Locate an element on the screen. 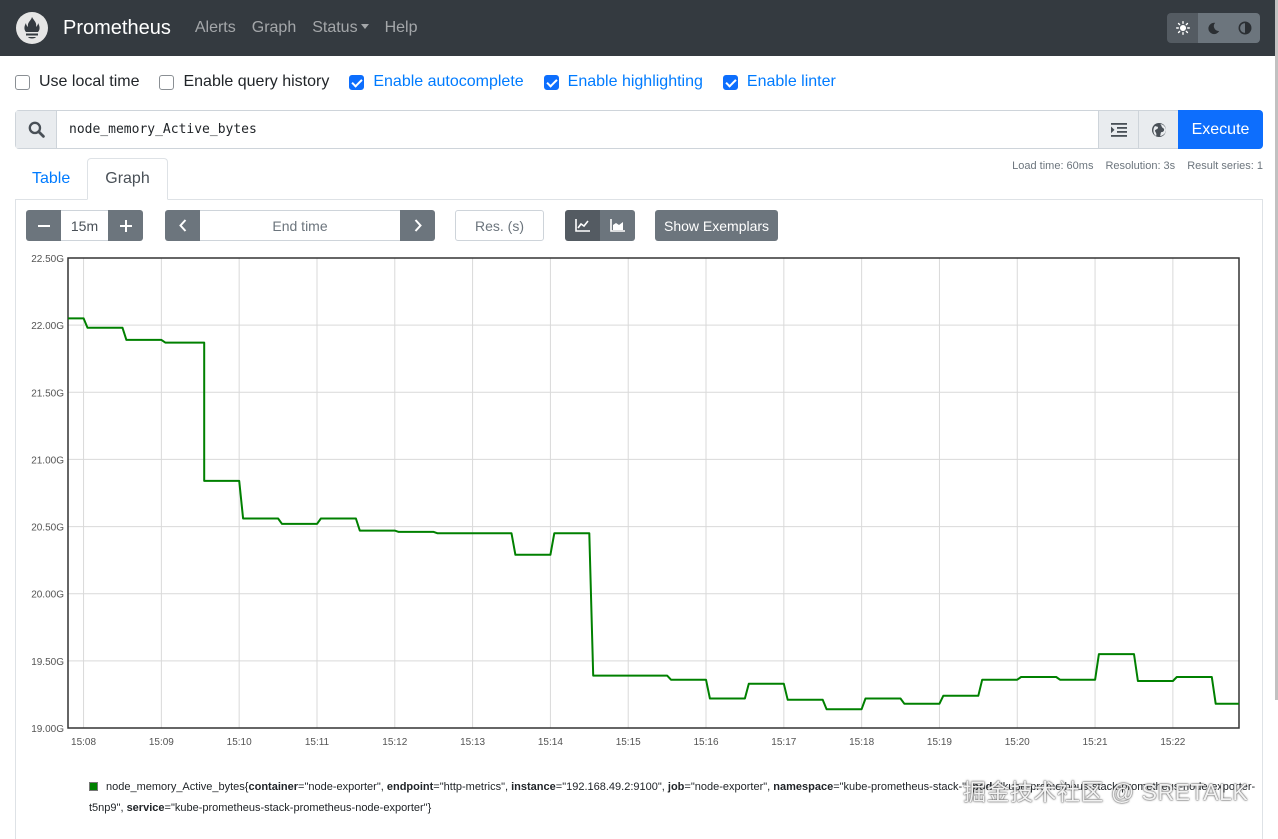  label-key: service is located at coordinates (145, 808).